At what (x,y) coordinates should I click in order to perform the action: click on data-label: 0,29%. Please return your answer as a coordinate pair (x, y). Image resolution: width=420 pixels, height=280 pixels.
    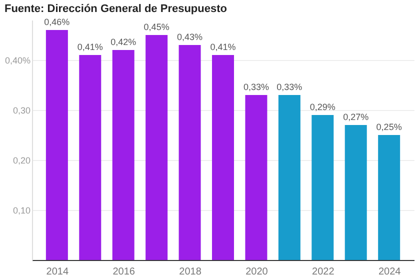
    Looking at the image, I should click on (323, 107).